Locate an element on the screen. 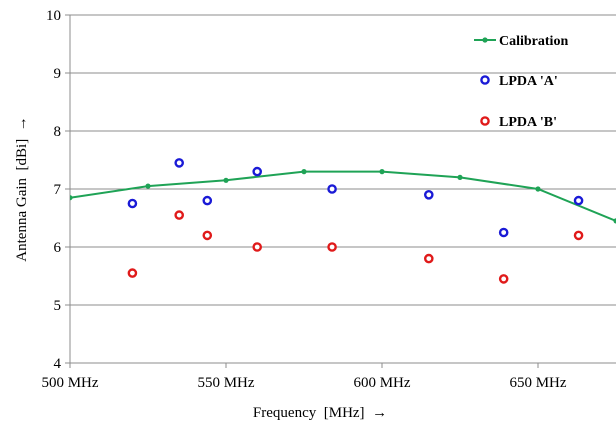  y-axis-label: Antenna Gain is located at coordinates (22, 219).